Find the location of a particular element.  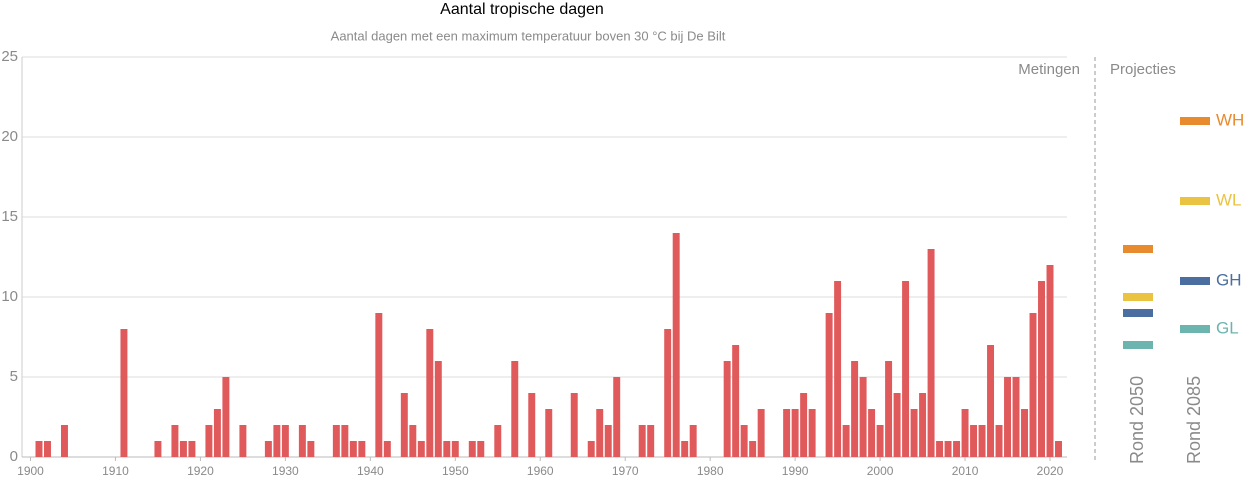

projections-title: Projecties is located at coordinates (1143, 69).